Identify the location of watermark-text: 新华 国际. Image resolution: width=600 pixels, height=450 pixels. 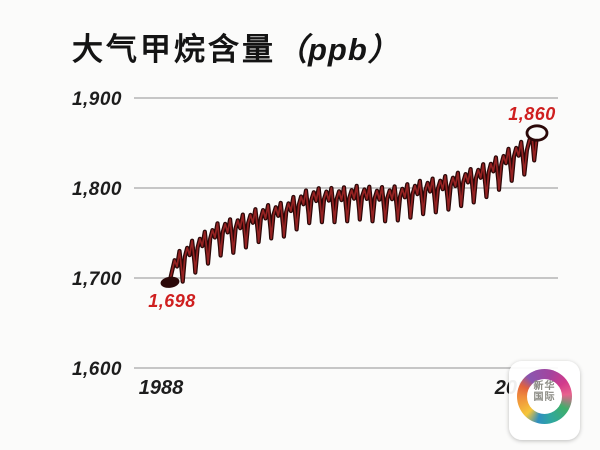
(544, 392).